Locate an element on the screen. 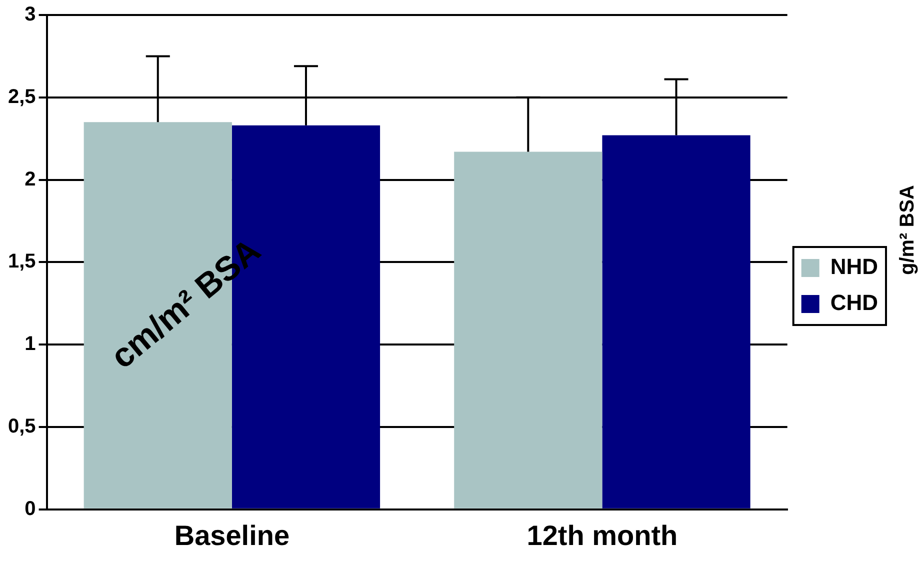  y-tick-label: 0,5 is located at coordinates (22, 427).